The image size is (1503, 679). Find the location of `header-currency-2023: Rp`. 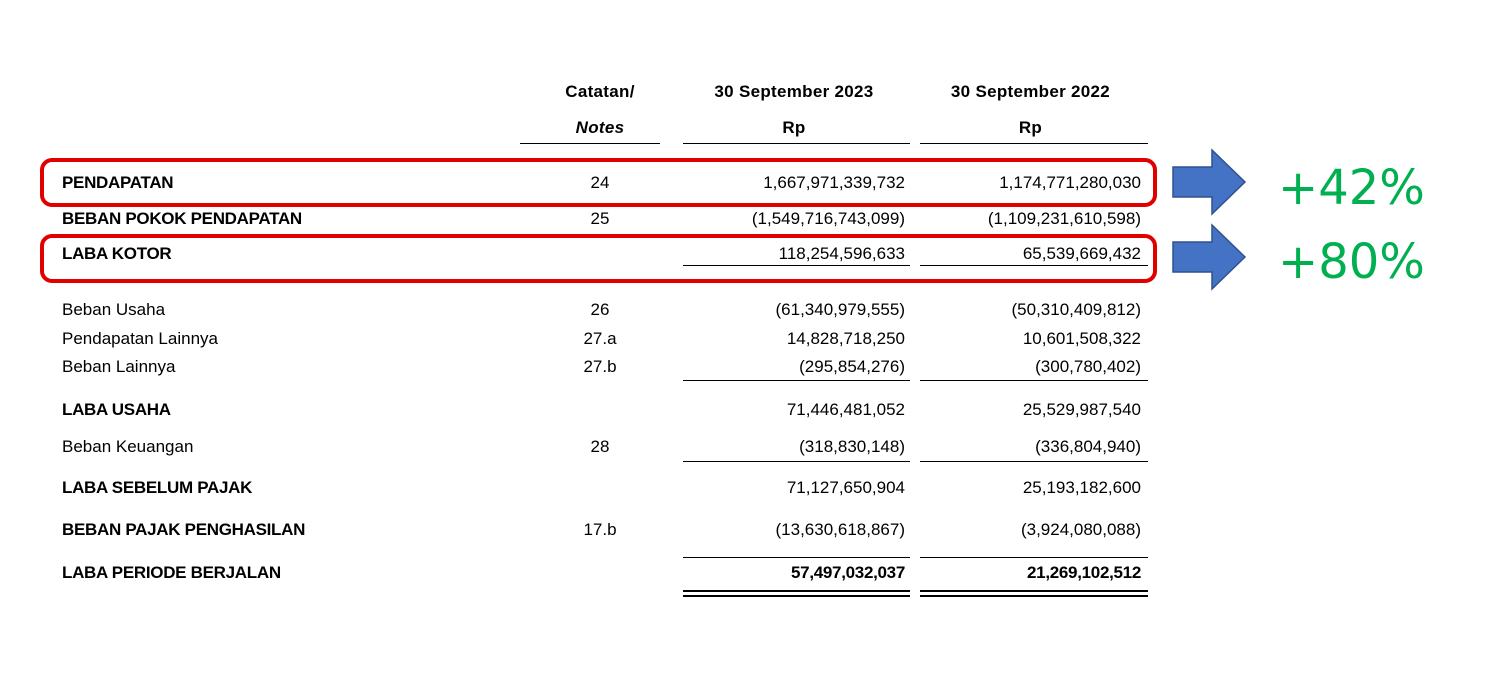

header-currency-2023: Rp is located at coordinates (794, 127).